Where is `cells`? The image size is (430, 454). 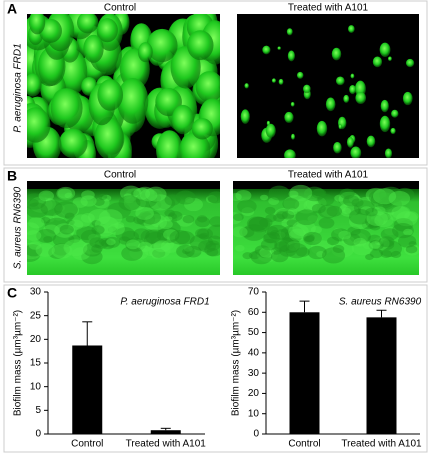 cells is located at coordinates (327, 91).